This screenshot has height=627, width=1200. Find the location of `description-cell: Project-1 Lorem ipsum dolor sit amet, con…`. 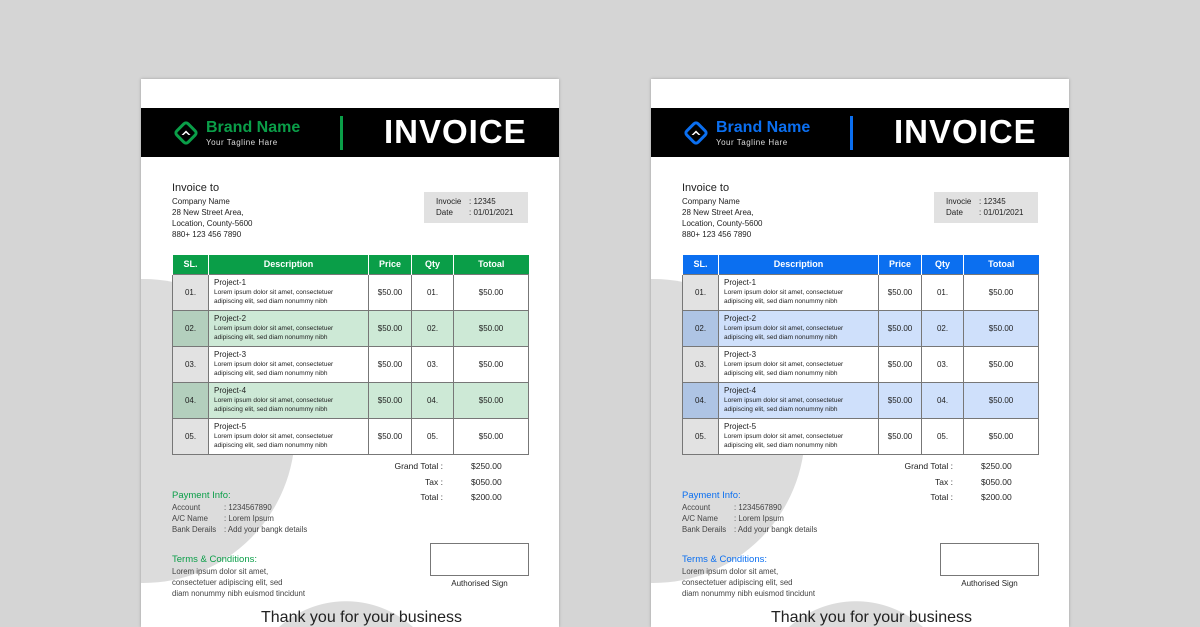

description-cell: Project-1 Lorem ipsum dolor sit amet, con… is located at coordinates (798, 292).